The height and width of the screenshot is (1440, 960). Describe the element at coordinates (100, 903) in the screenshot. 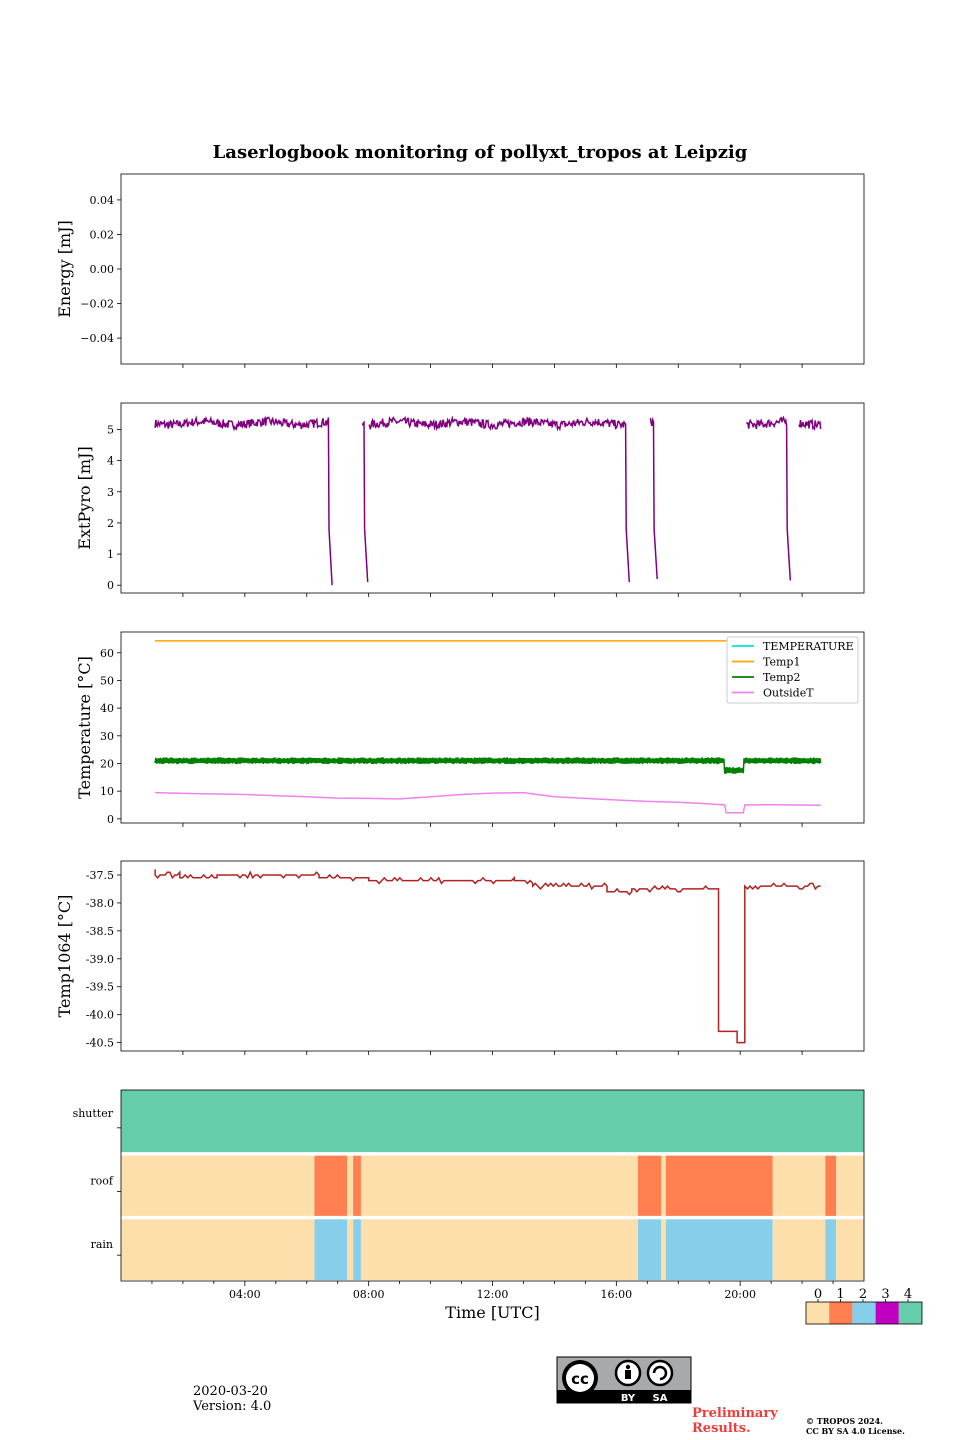

I see `y-tick-label: -38.0` at that location.